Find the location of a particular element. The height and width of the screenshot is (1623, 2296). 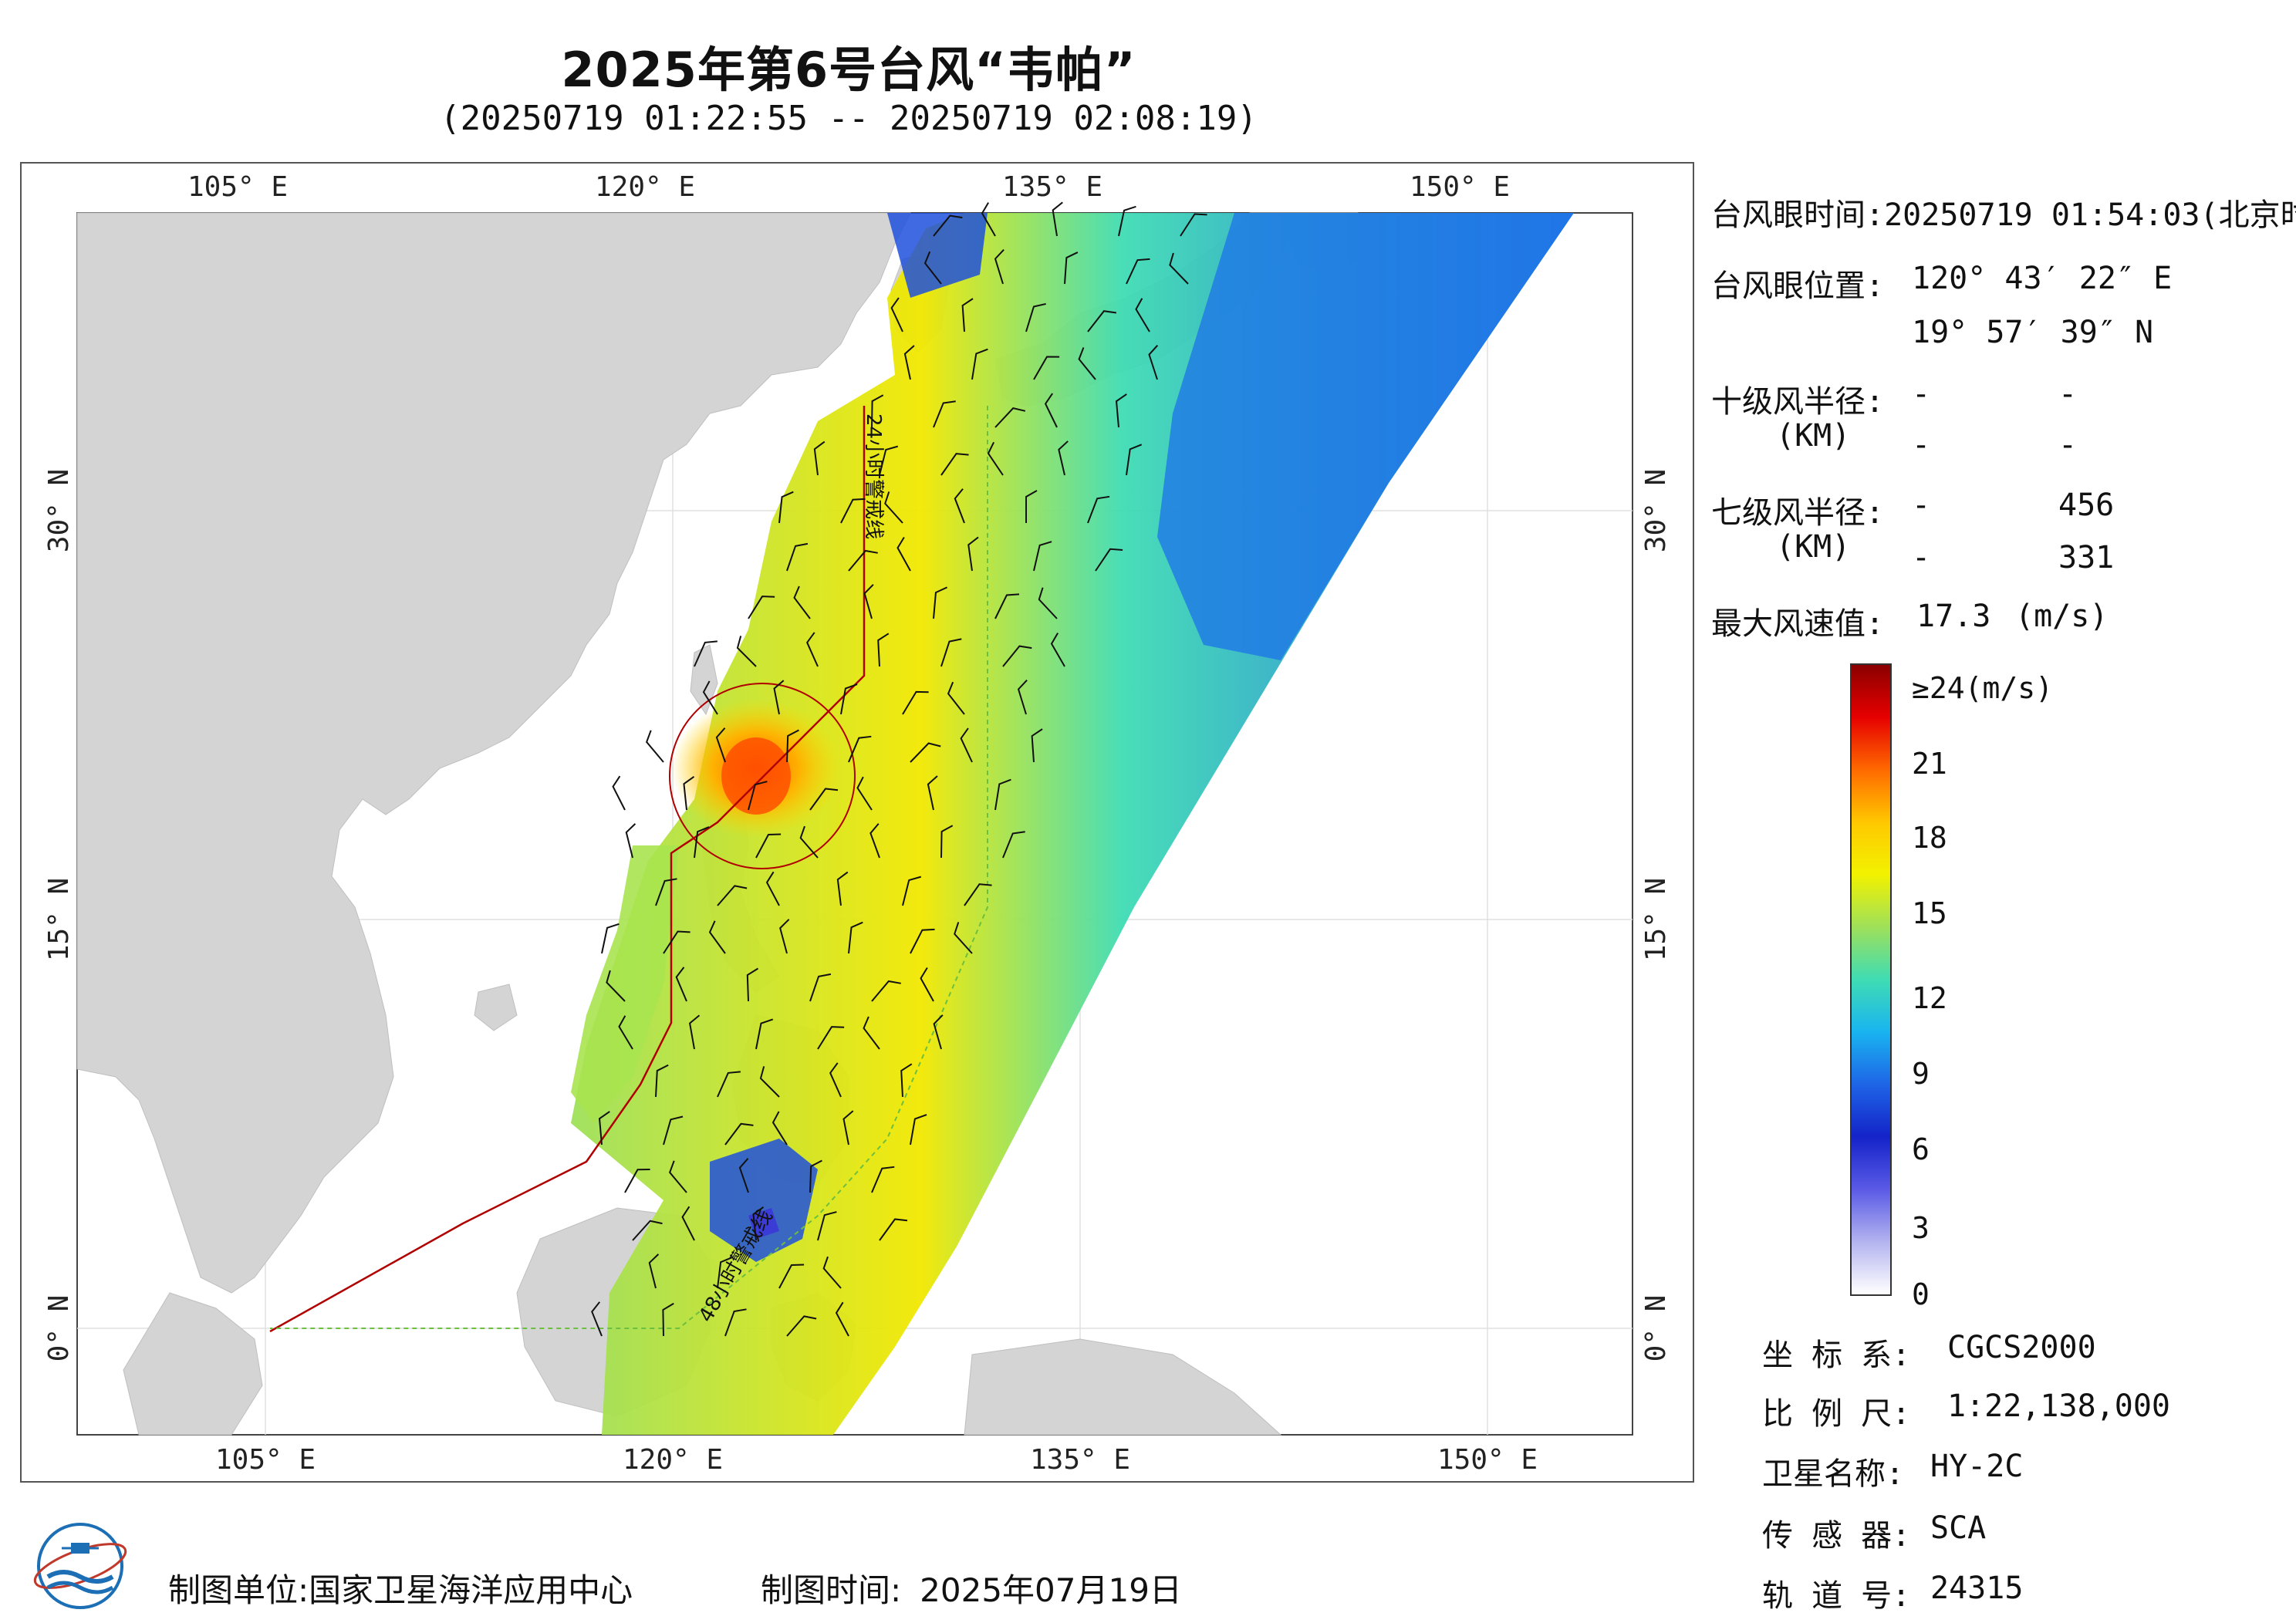

sensor-label: 传 感 器: is located at coordinates (1836, 1536).